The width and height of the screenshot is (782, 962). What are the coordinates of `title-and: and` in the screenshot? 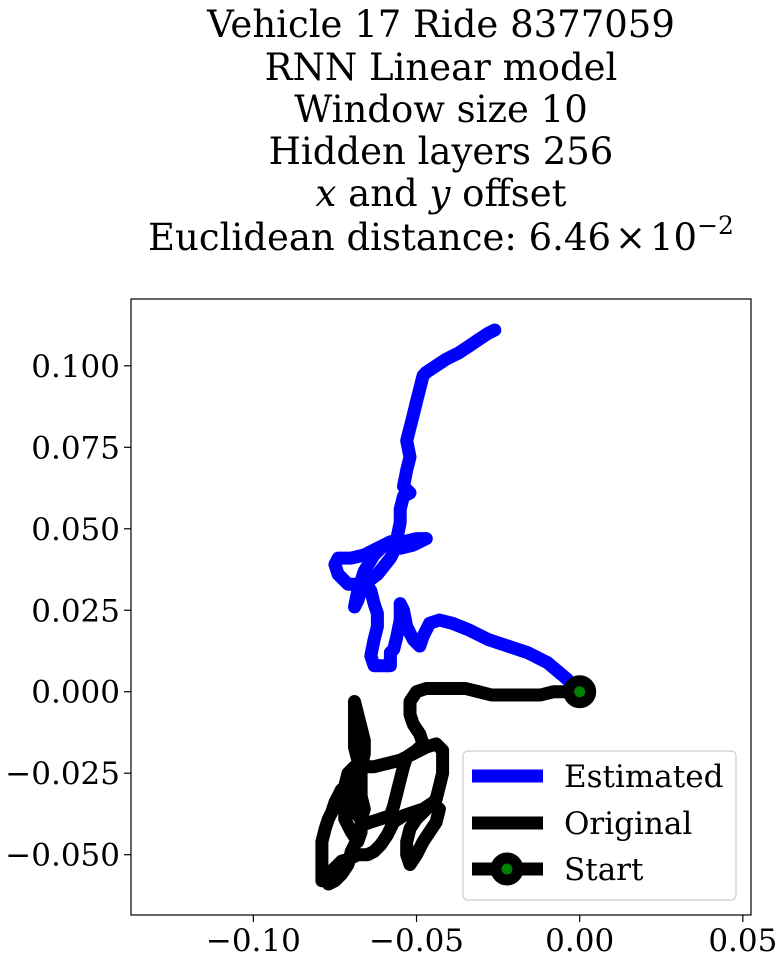 It's located at (382, 193).